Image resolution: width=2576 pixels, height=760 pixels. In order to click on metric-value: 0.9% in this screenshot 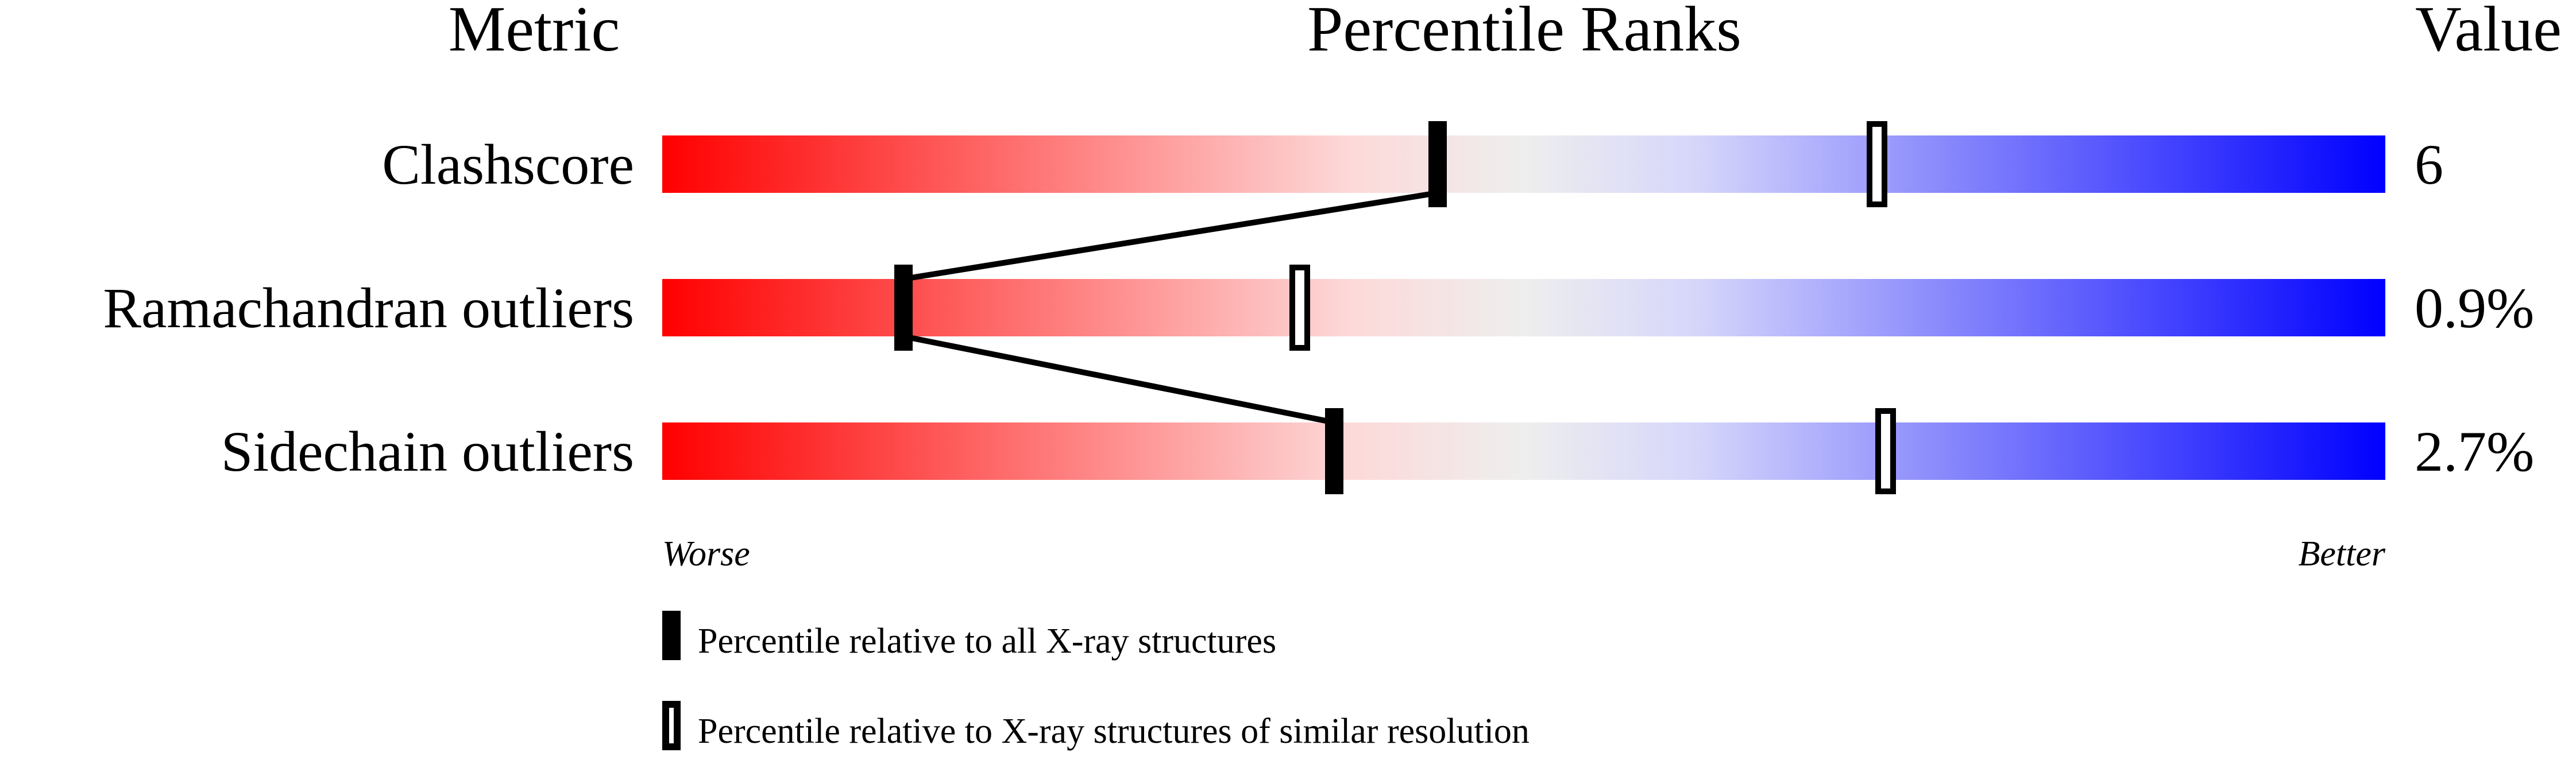, I will do `click(2474, 308)`.